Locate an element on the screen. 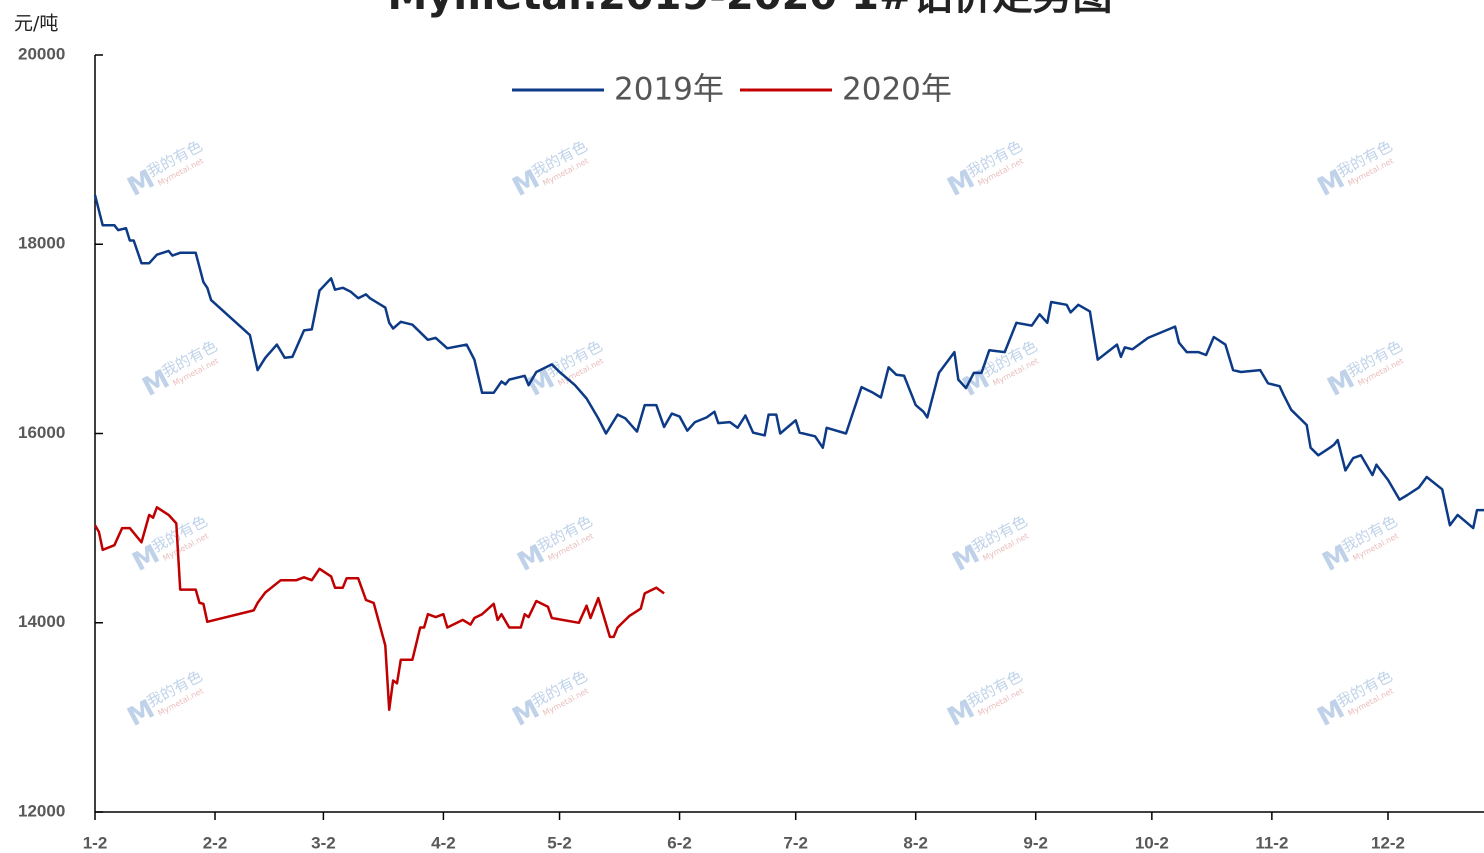 The image size is (1484, 853). x-tick-label: 10-2 is located at coordinates (1152, 842).